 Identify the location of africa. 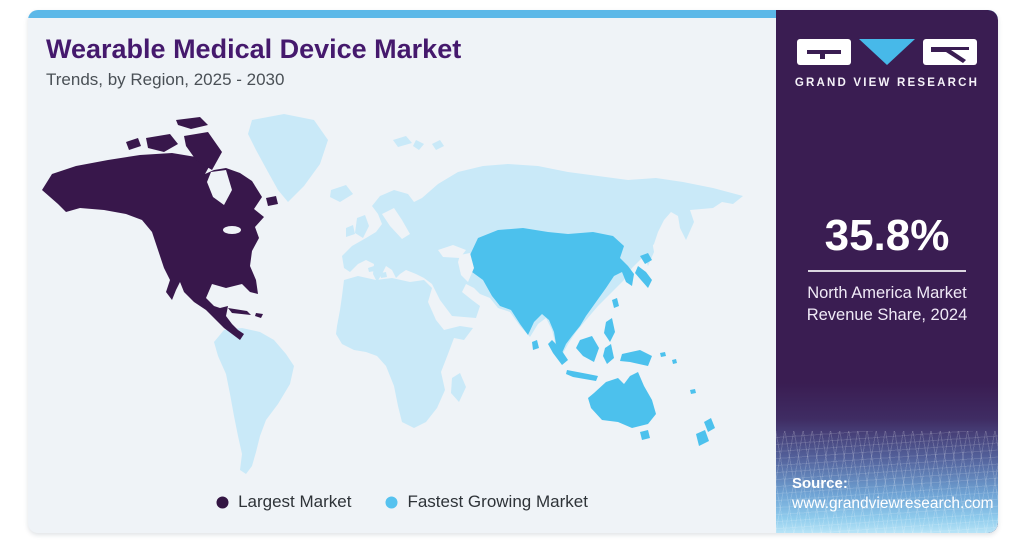
(404, 352).